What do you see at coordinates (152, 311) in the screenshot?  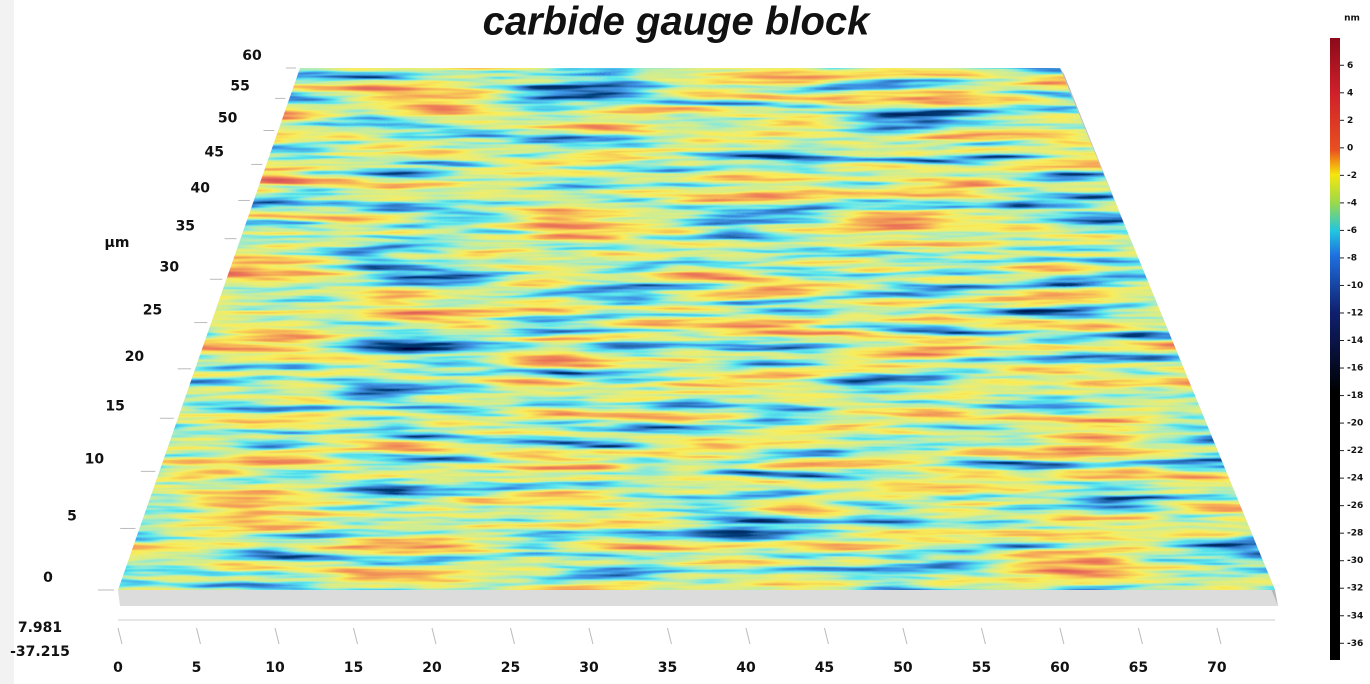 I see `y-tick-label: 25` at bounding box center [152, 311].